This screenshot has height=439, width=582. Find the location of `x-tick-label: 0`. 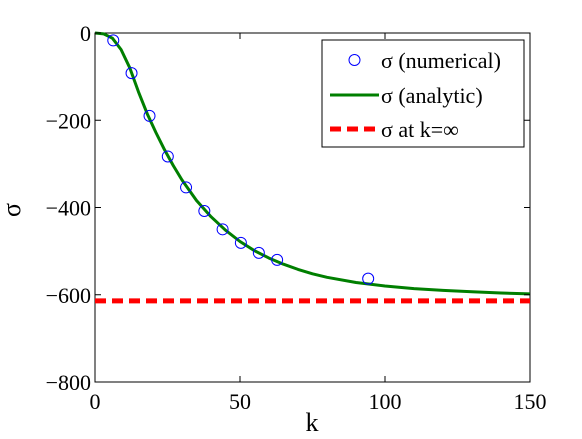

x-tick-label: 0 is located at coordinates (95, 401).